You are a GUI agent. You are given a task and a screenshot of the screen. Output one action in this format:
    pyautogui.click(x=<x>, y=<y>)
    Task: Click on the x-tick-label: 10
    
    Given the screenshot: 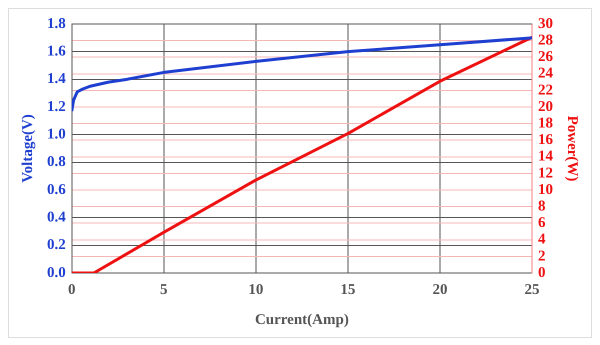 What is the action you would take?
    pyautogui.click(x=256, y=290)
    